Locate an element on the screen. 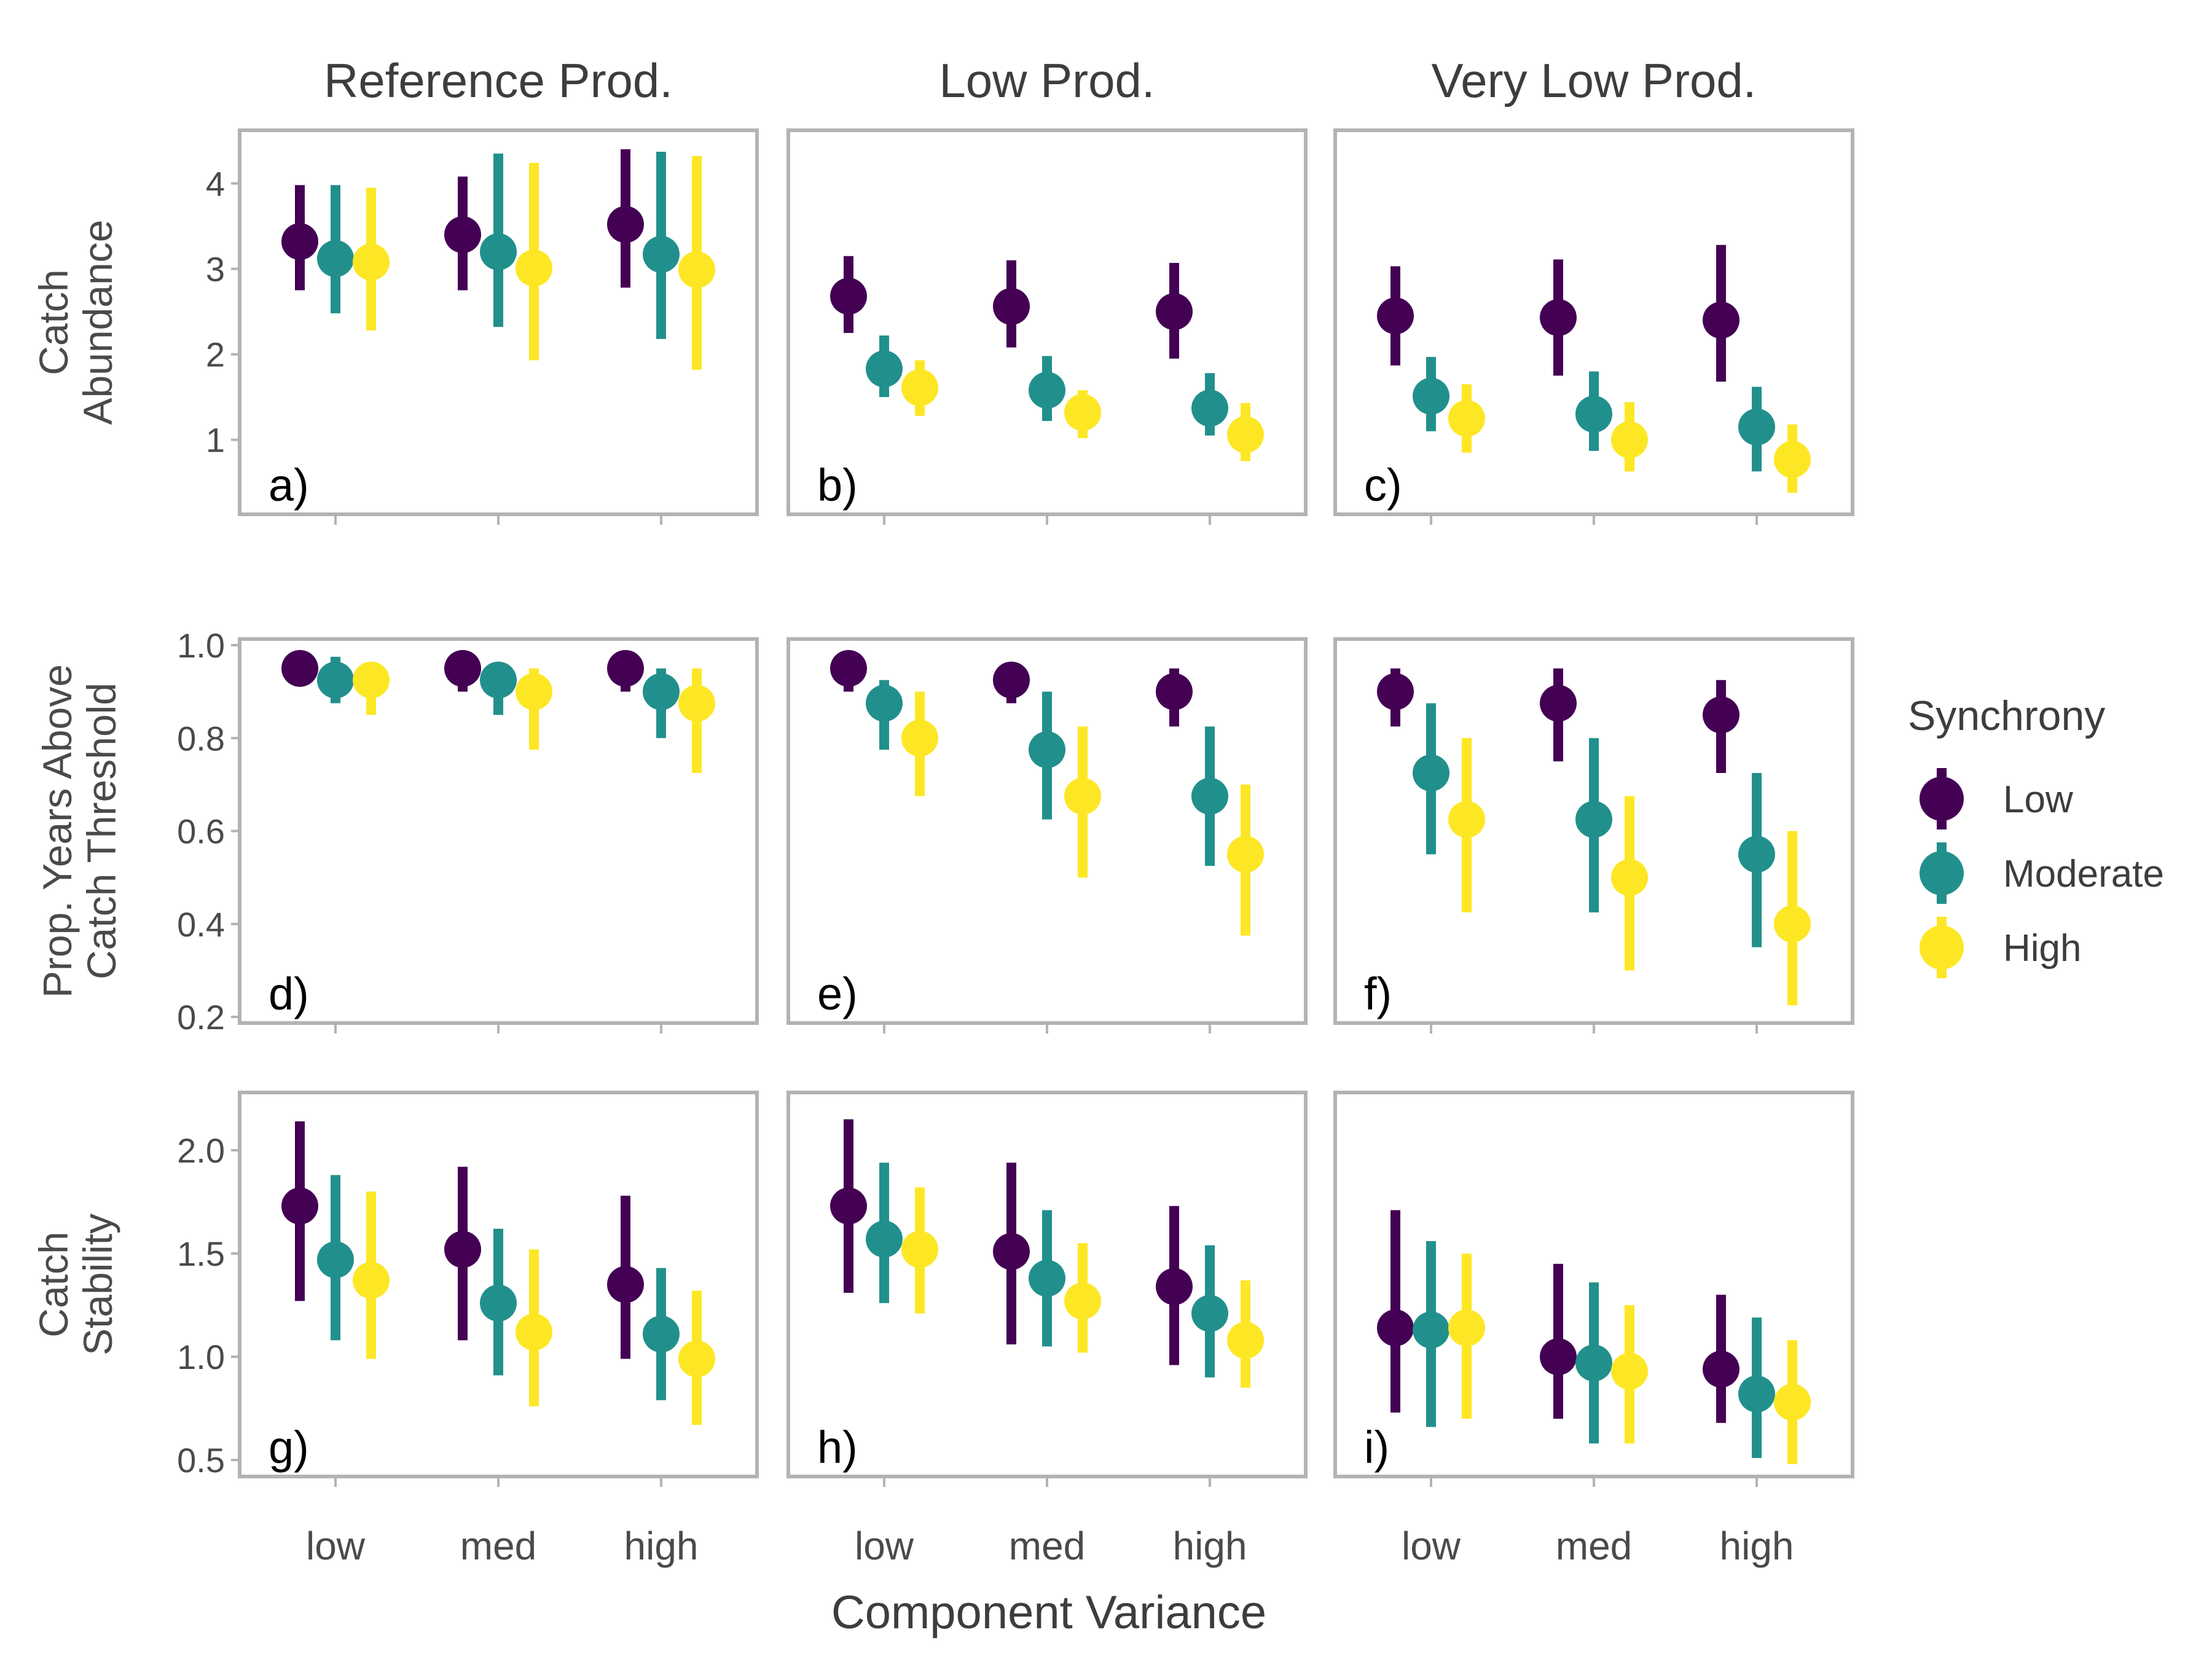 This screenshot has width=2212, height=1659. y-axis-label-2: CatchStability is located at coordinates (75, 1284).